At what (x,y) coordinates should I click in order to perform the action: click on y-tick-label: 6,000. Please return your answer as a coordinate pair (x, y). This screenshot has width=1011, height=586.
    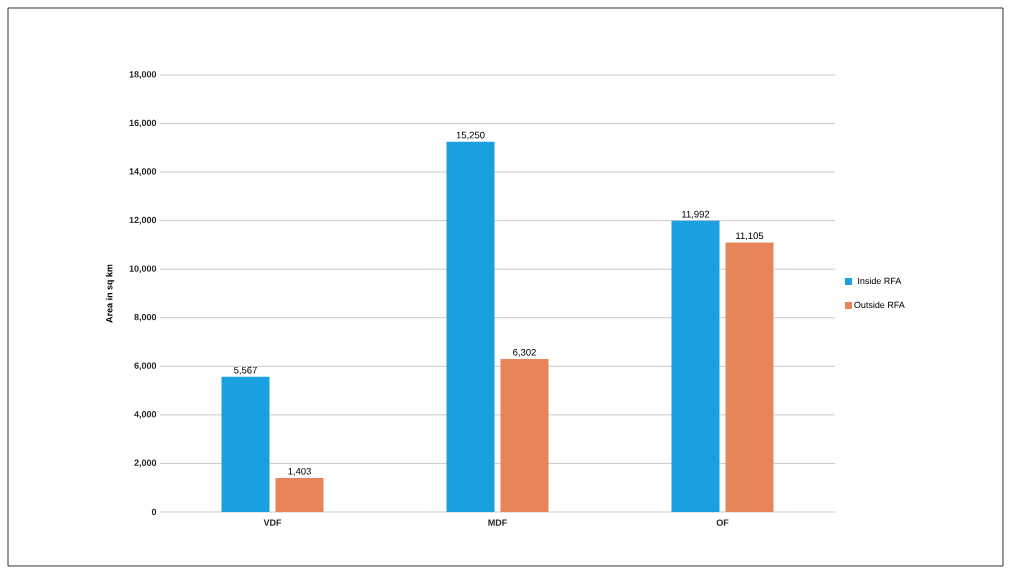
    Looking at the image, I should click on (145, 366).